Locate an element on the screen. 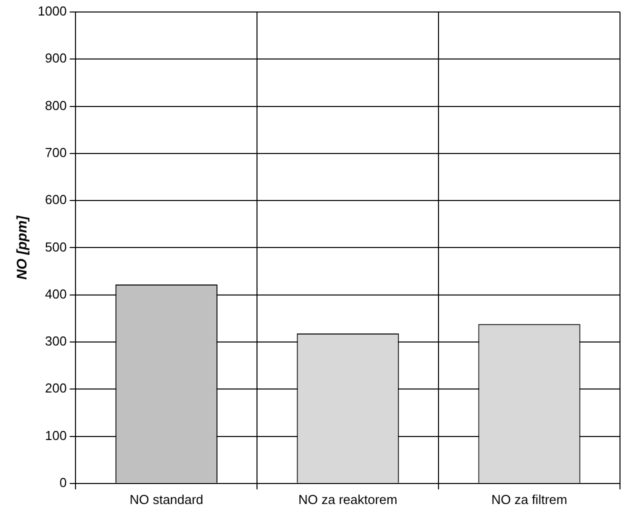 The width and height of the screenshot is (624, 517). y-tick-label: 800 is located at coordinates (56, 105).